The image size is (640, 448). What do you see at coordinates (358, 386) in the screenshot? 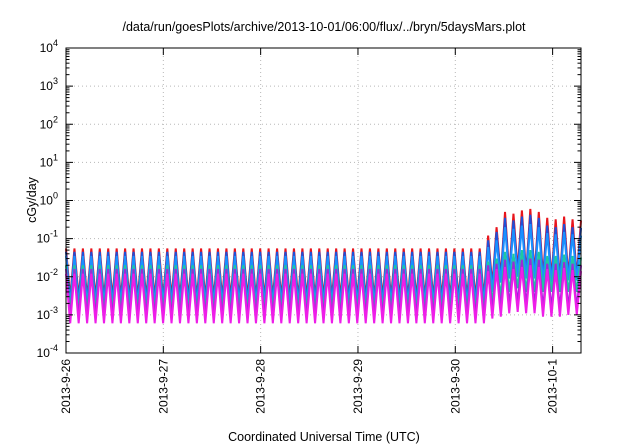
I see `x-tick-label: 2013-9-29` at bounding box center [358, 386].